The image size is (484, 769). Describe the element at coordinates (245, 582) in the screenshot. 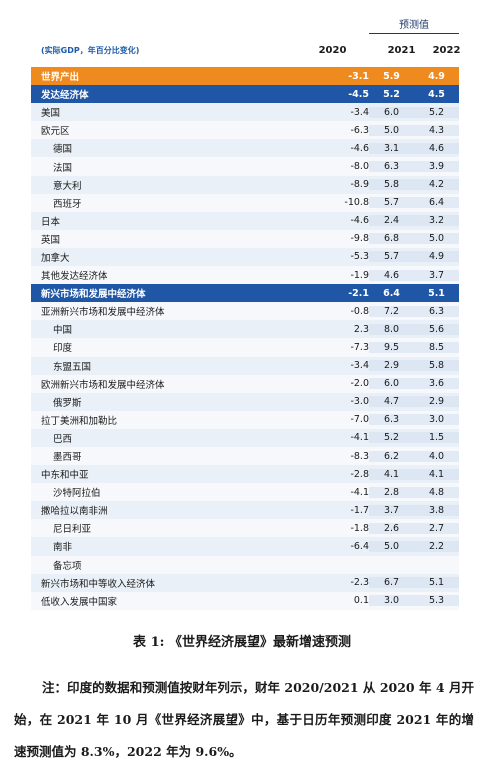

I see `table-row: 新兴市场和中等收入经济体 -2.3 6.7 5.1` at that location.